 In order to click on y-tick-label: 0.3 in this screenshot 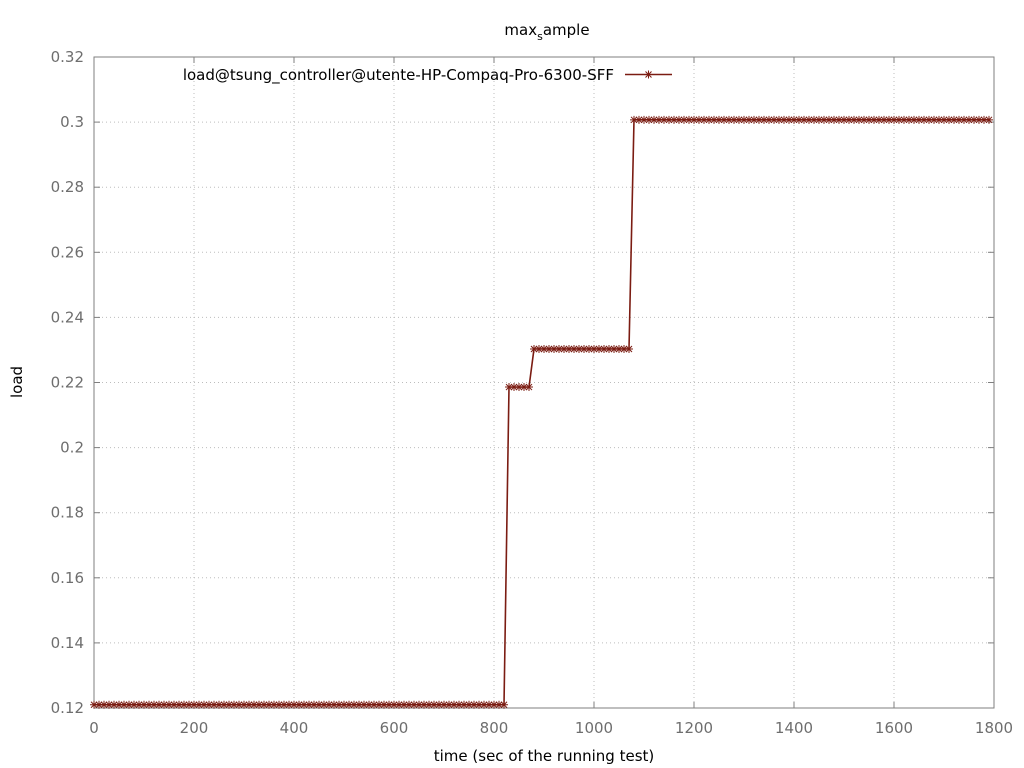, I will do `click(72, 122)`.